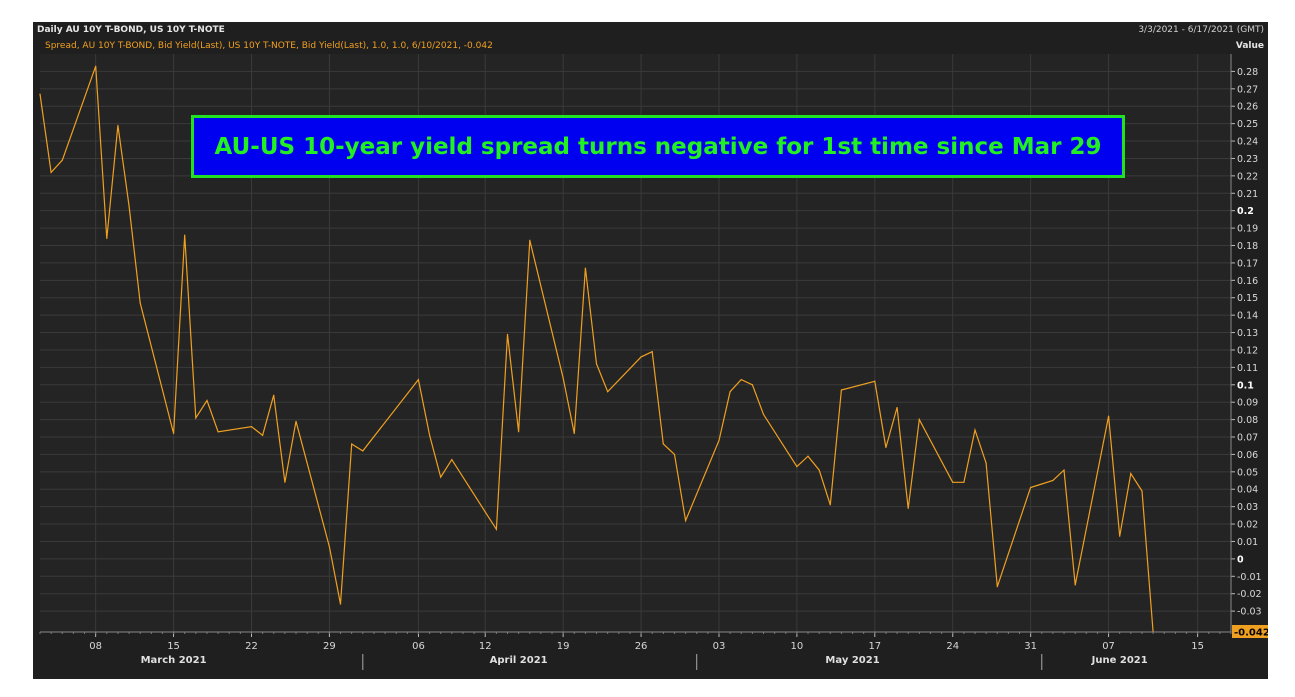 The height and width of the screenshot is (697, 1295). I want to click on value-axis-title: Value, so click(1249, 46).